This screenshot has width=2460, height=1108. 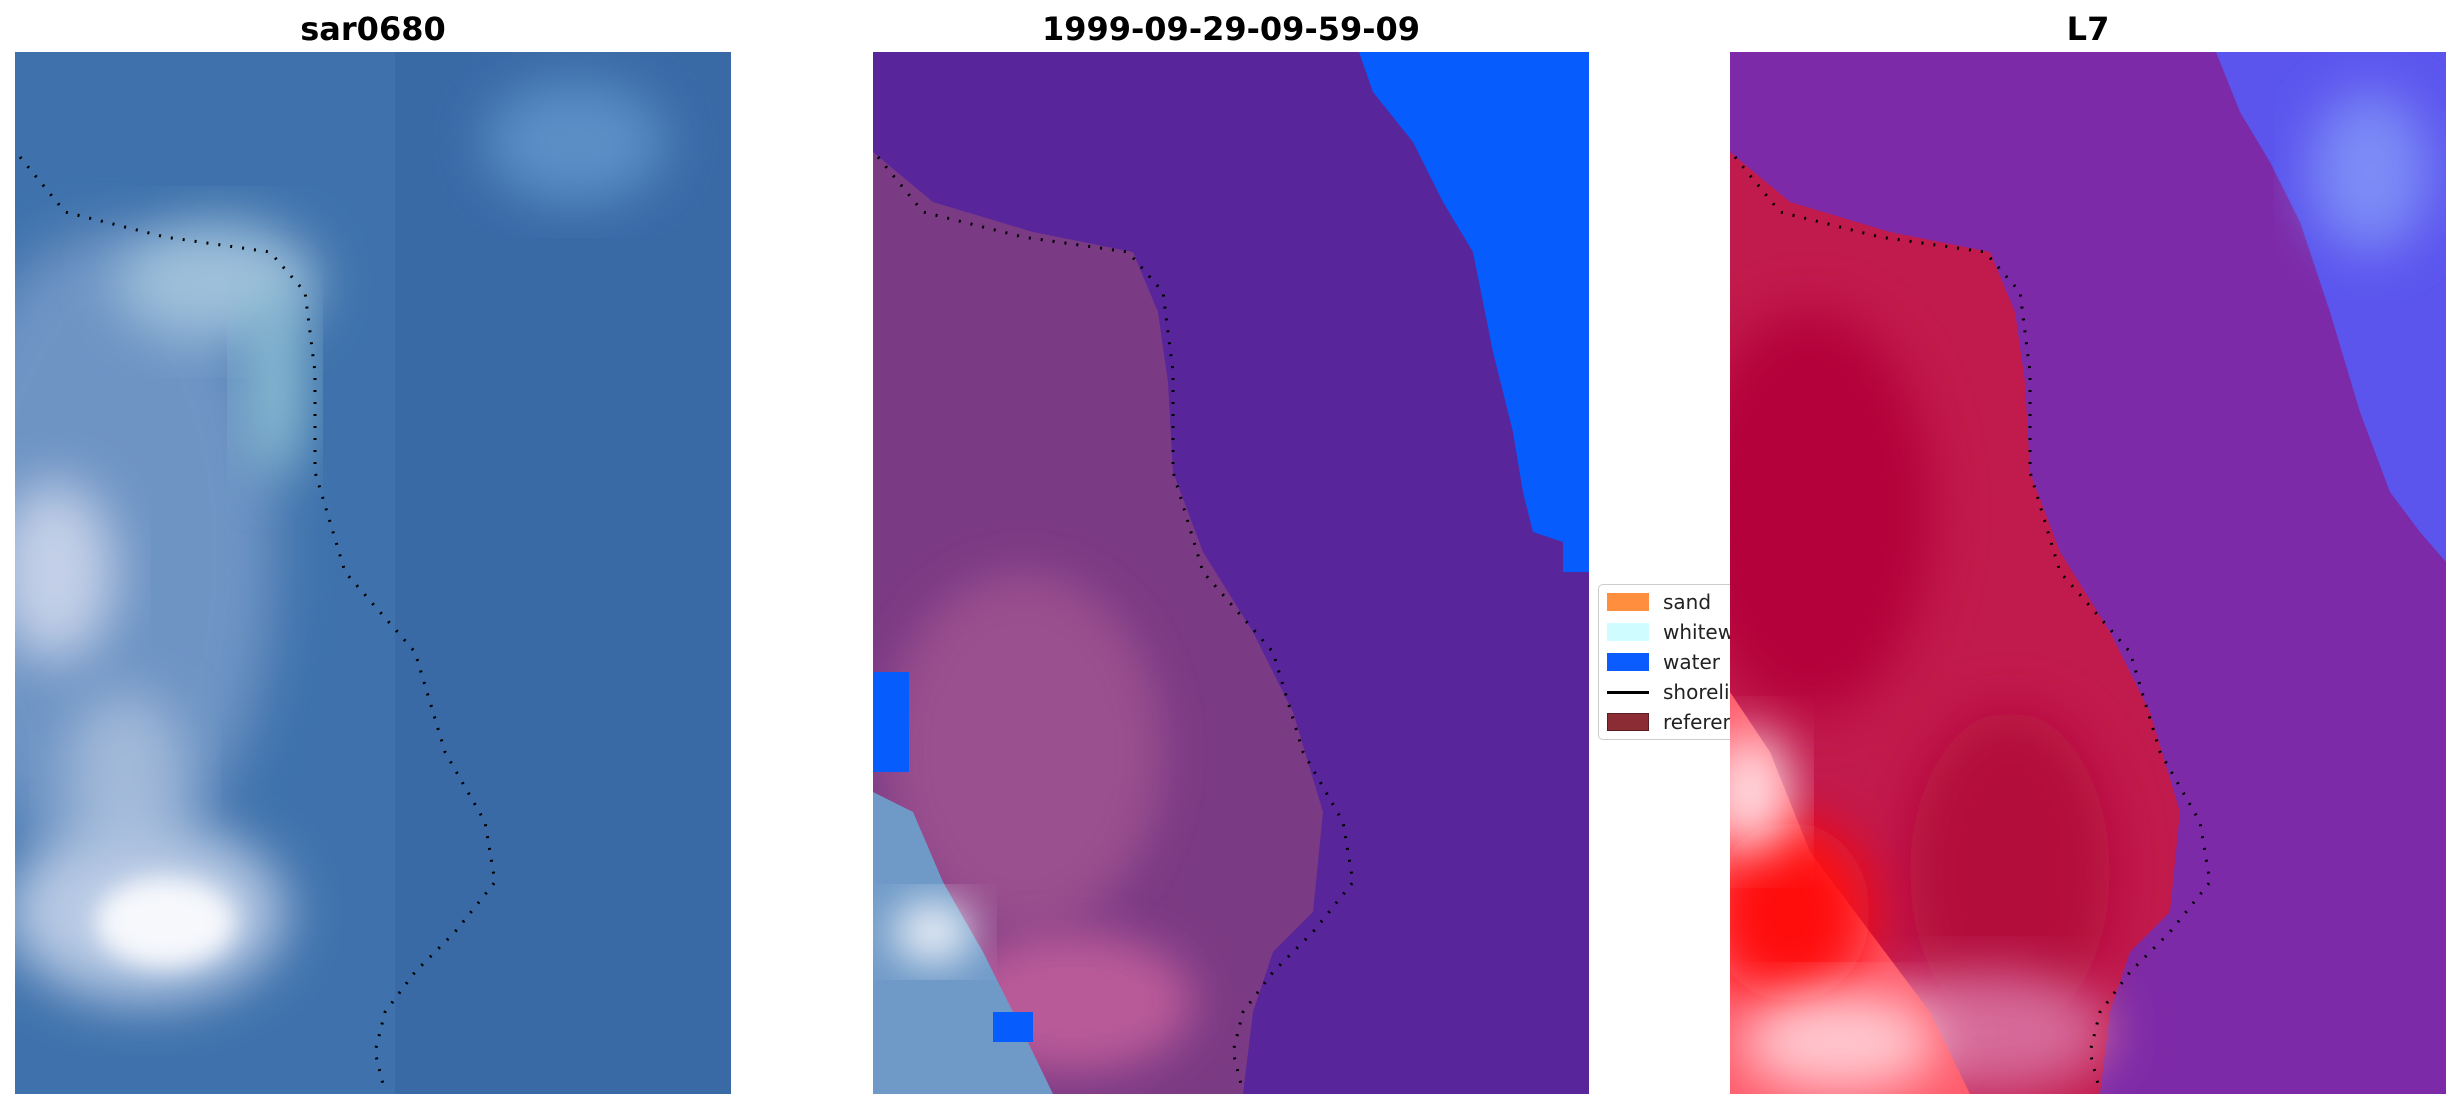 I want to click on sand-swatch, so click(x=1628, y=602).